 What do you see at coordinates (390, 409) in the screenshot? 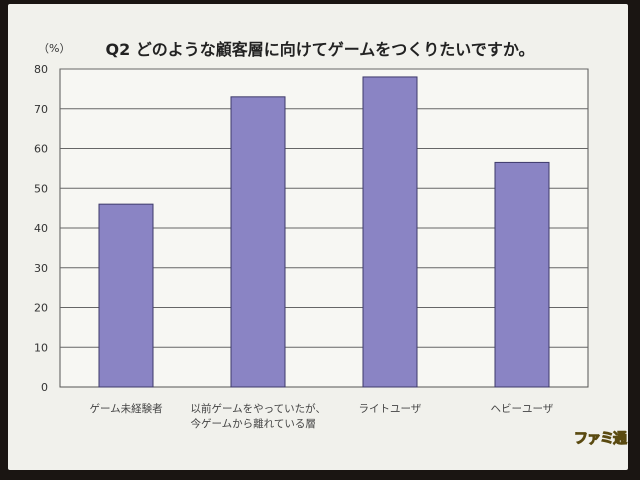
I see `x-tick-label: ライトユーザ` at bounding box center [390, 409].